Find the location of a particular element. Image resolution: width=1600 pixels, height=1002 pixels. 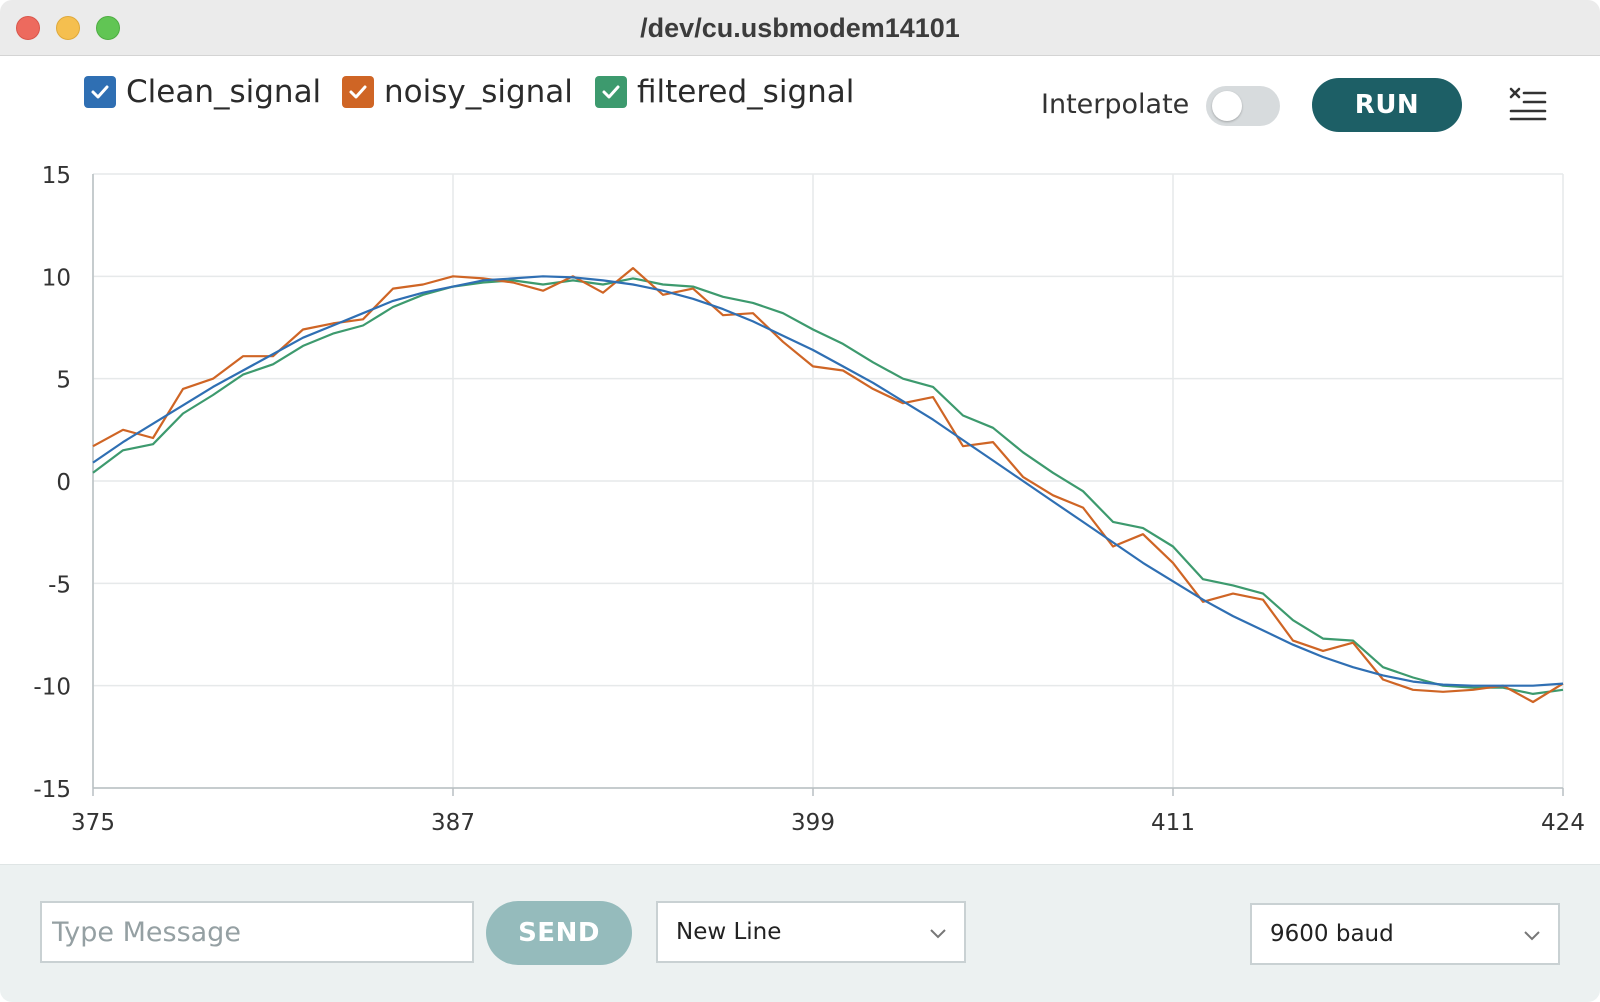

line-ending-select: New Line is located at coordinates (811, 932).